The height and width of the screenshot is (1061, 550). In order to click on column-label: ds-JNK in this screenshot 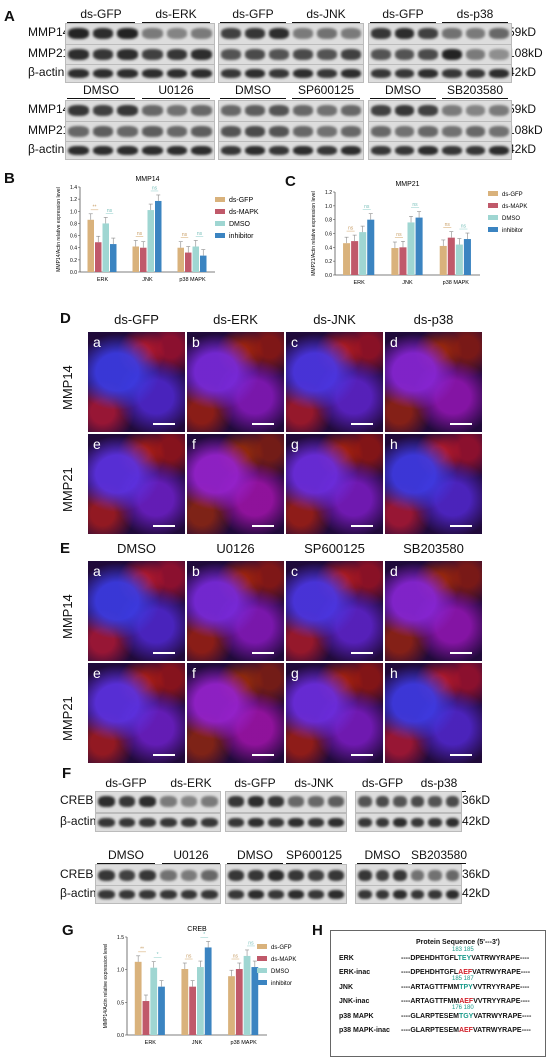, I will do `click(334, 319)`.